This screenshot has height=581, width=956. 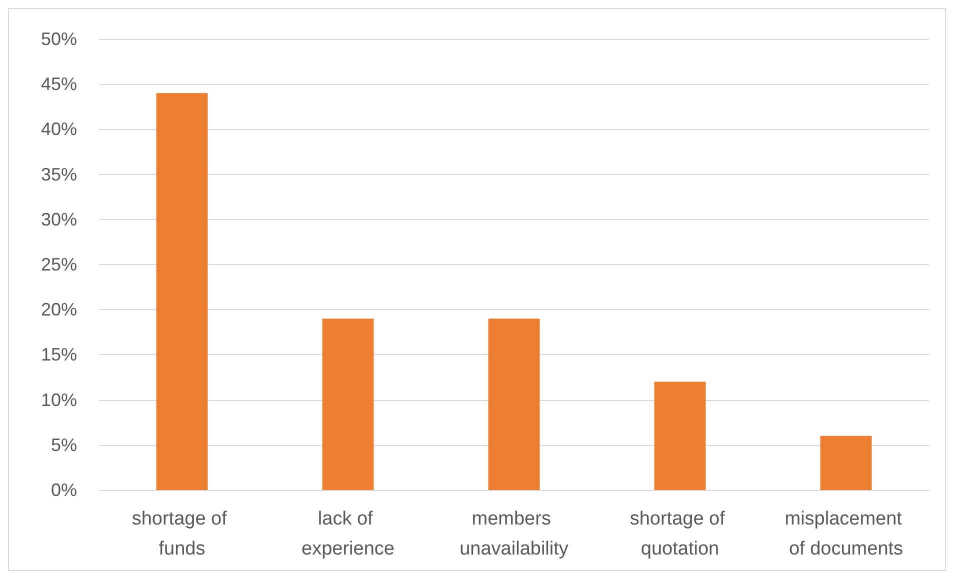 I want to click on y-tick-label: 15%, so click(x=58, y=354).